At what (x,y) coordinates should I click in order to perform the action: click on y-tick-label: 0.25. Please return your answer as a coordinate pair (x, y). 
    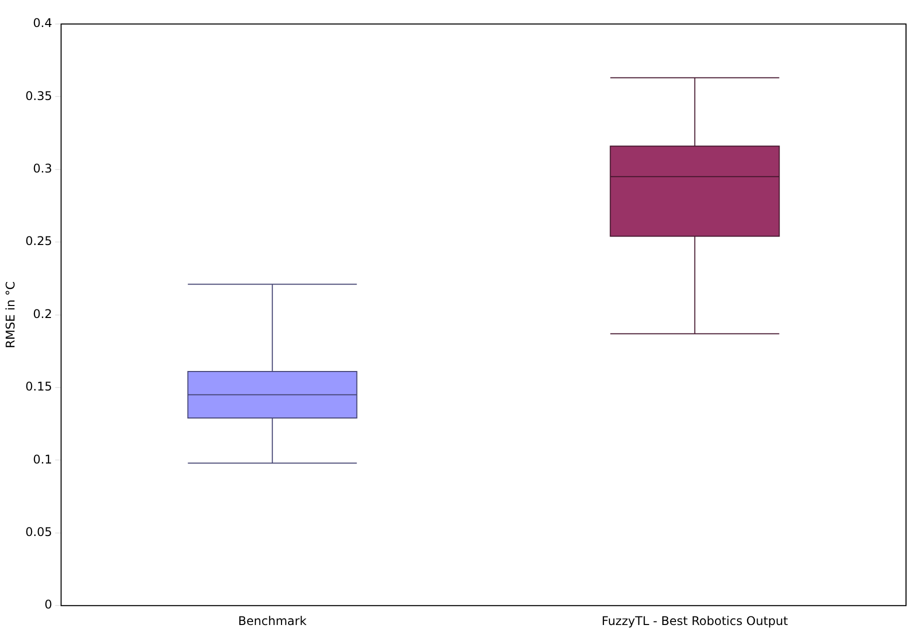
    Looking at the image, I should click on (38, 241).